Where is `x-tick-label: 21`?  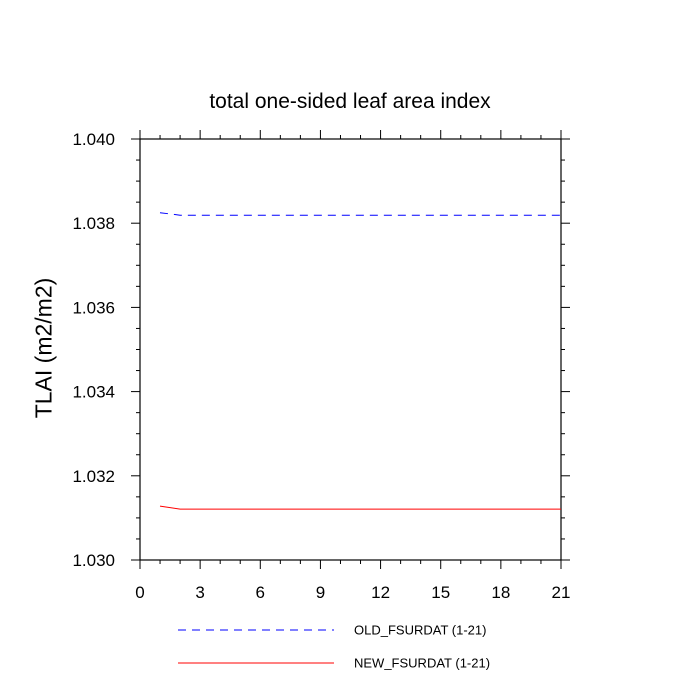
x-tick-label: 21 is located at coordinates (561, 592).